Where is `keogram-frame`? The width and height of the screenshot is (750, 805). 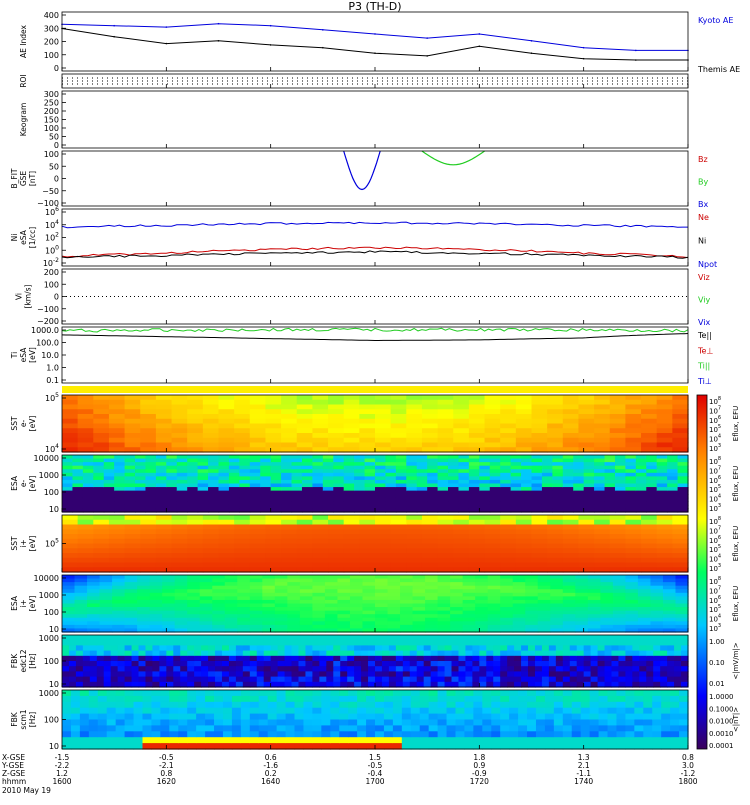 keogram-frame is located at coordinates (375, 119).